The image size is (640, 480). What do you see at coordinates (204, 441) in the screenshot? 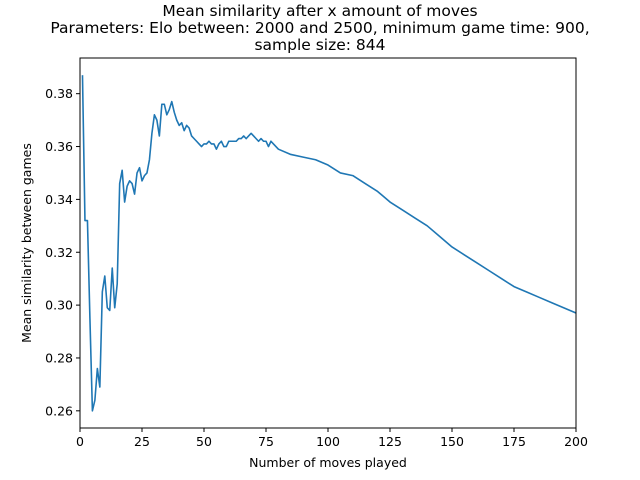
I see `x-tick-label: 50` at bounding box center [204, 441].